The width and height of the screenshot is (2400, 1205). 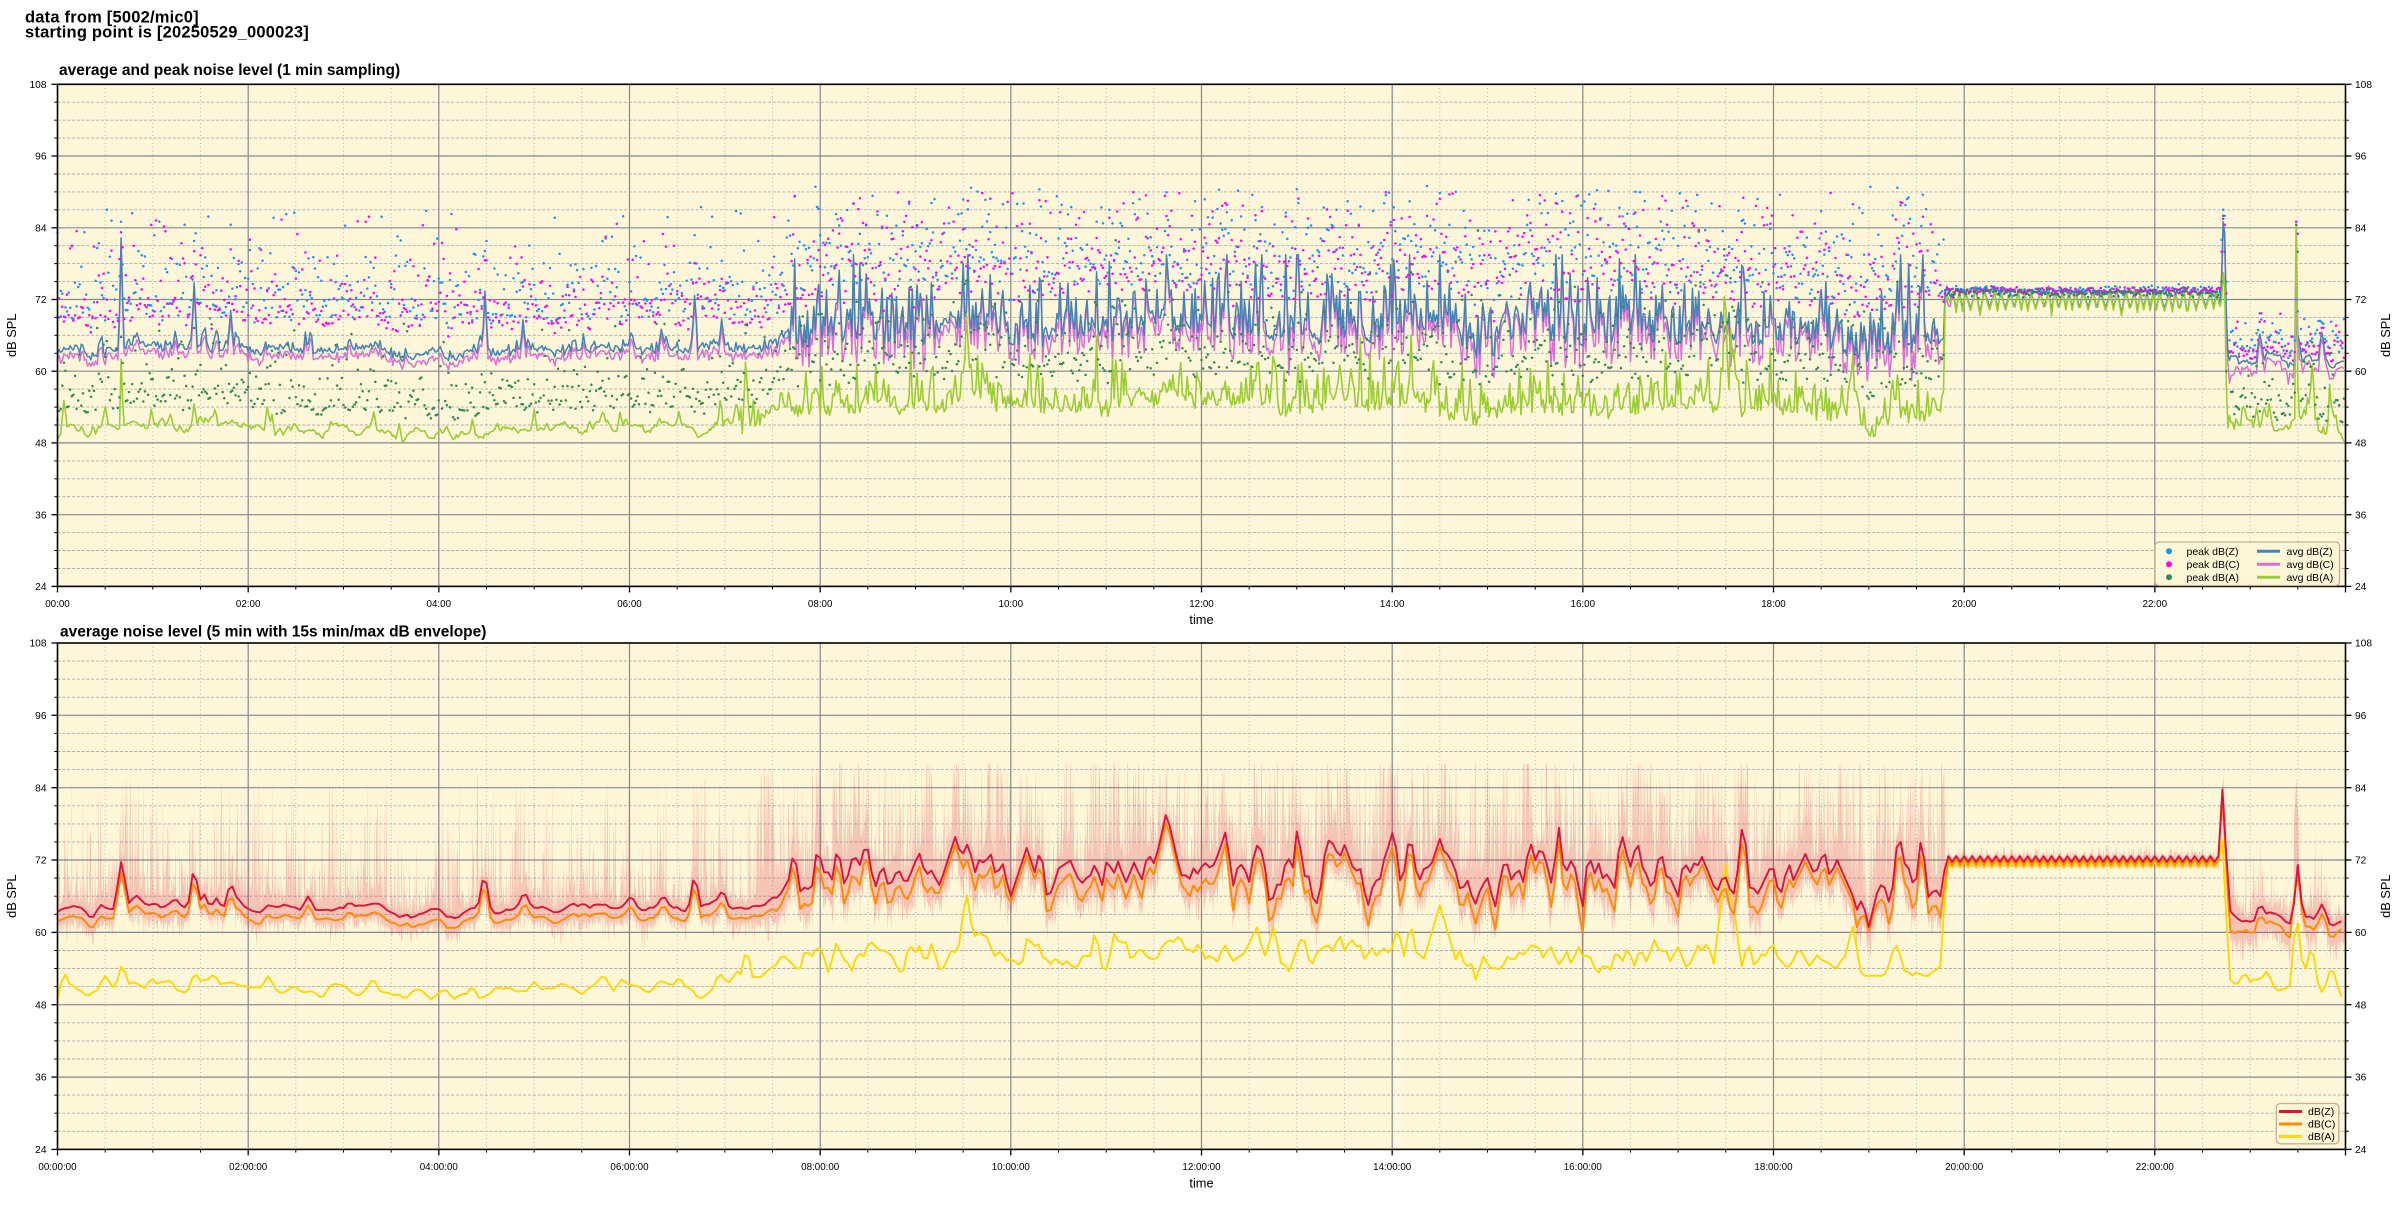 I want to click on svg-text: avg dB(C), so click(x=2310, y=565).